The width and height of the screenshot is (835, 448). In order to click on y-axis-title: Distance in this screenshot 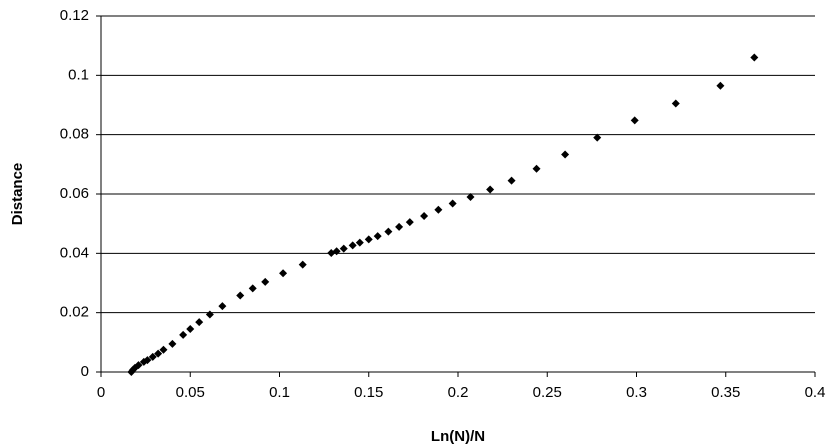, I will do `click(17, 194)`.